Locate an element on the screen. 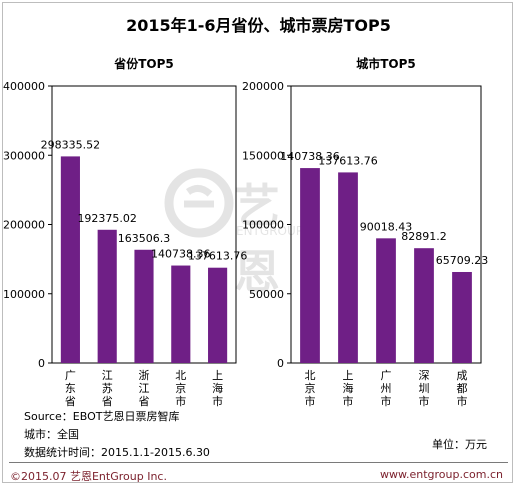 This screenshot has width=517, height=487. city-chart-title: 城市TOP5 is located at coordinates (386, 63).